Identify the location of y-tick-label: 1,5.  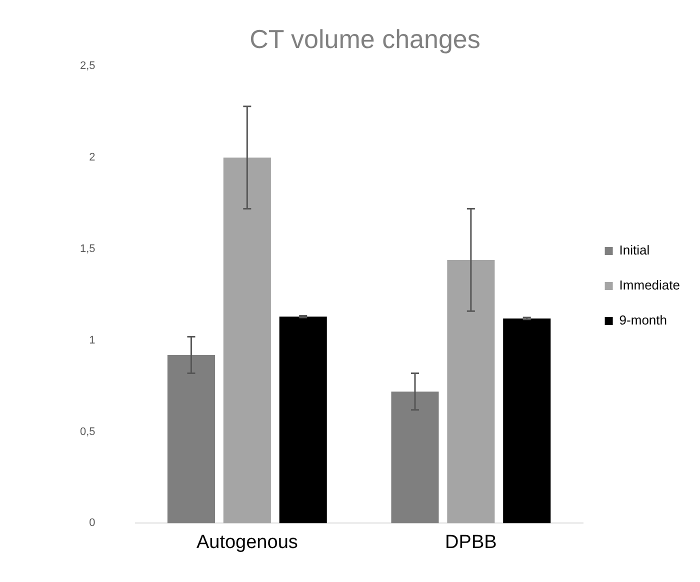
(88, 249).